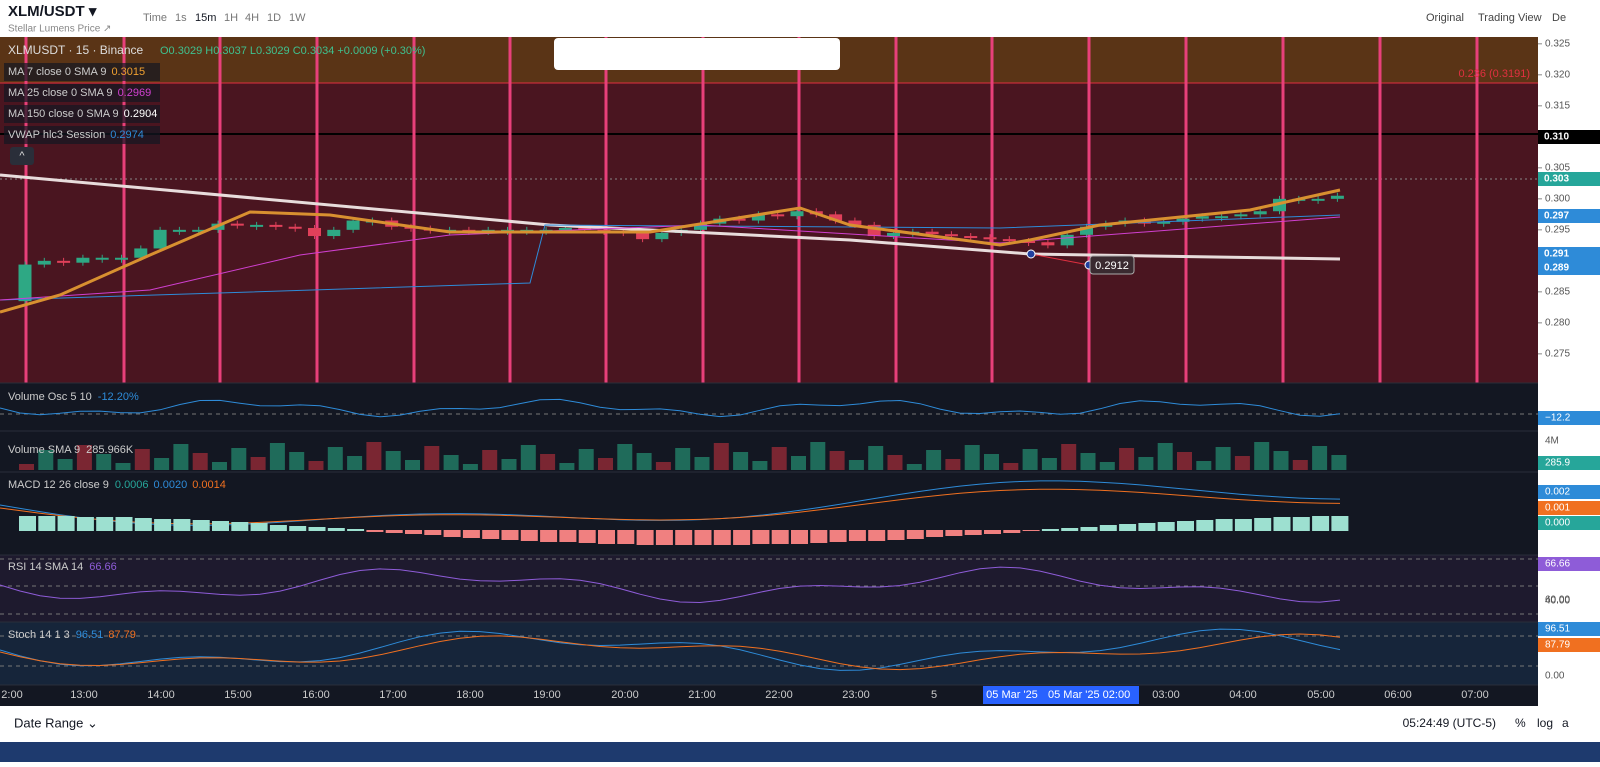 This screenshot has width=1600, height=767. I want to click on scale-option: log, so click(1545, 723).